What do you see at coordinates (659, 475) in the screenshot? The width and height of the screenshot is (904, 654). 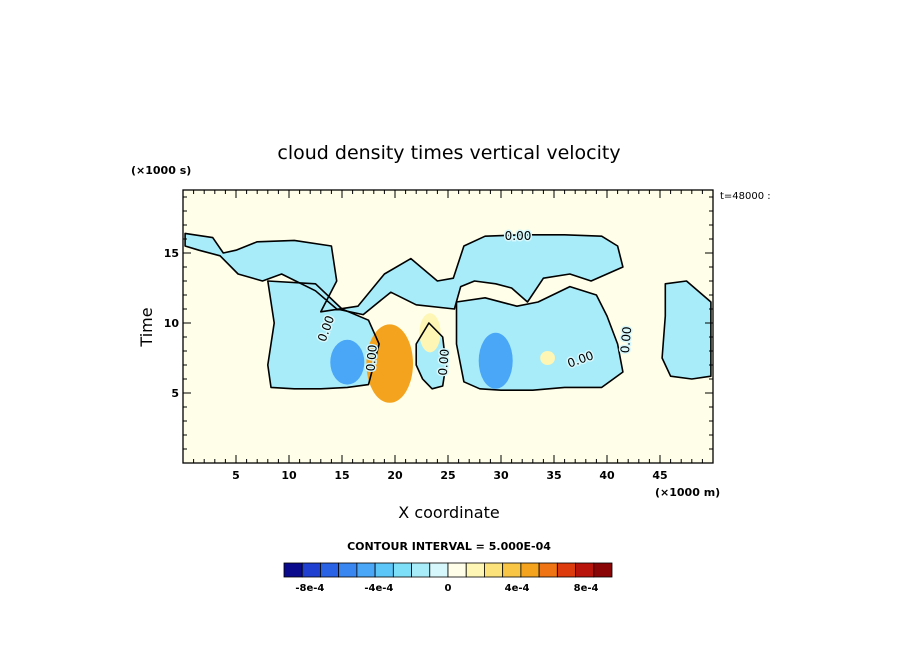 I see `x-tick-label-45: 45` at bounding box center [659, 475].